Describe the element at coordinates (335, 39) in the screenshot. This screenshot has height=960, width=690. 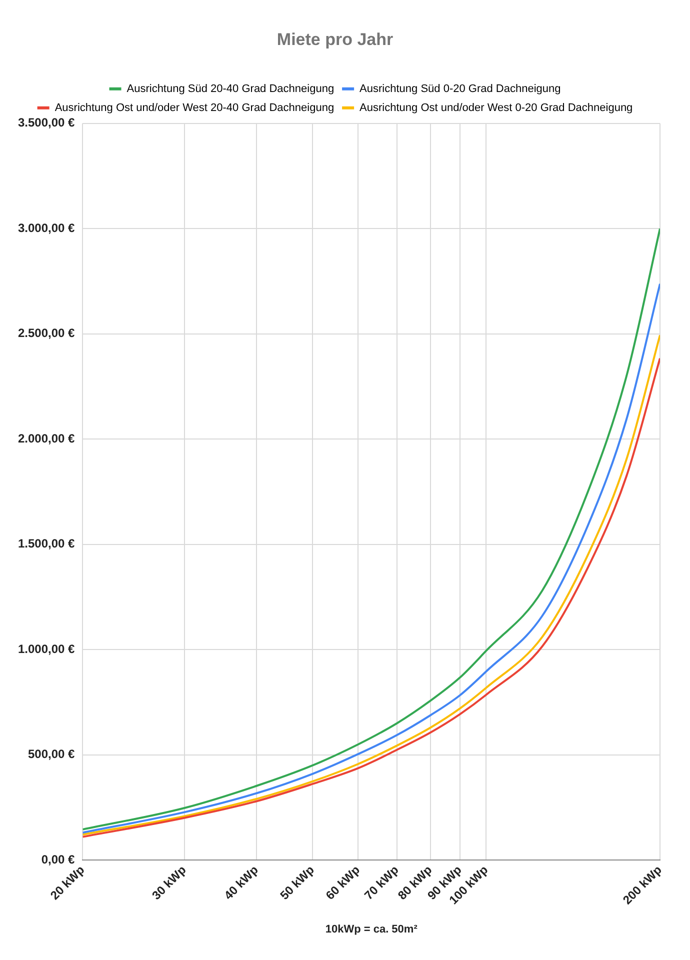
I see `chart-title: Miete pro Jahr` at that location.